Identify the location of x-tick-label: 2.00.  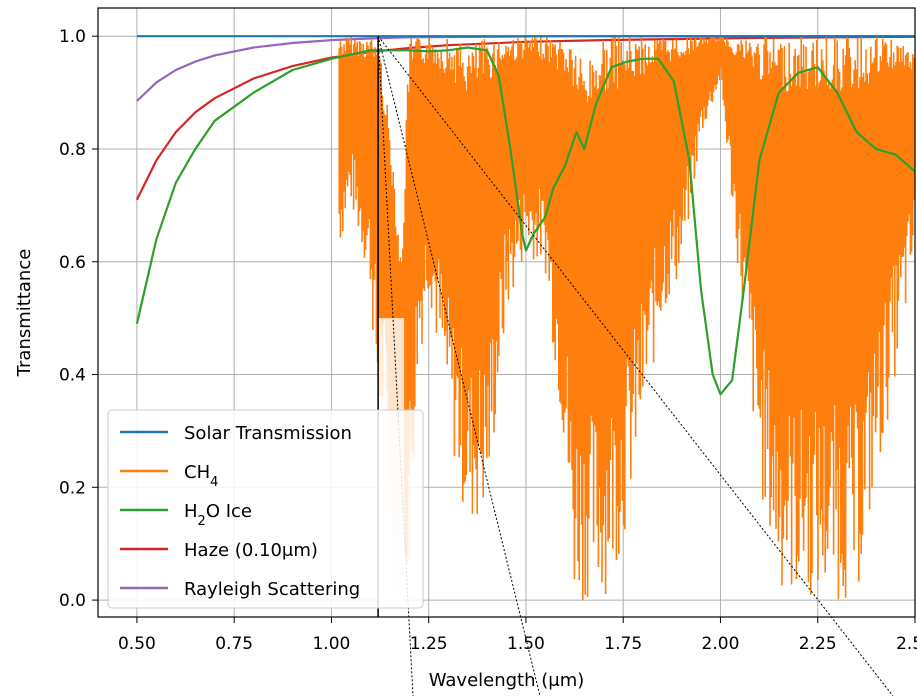
(721, 644).